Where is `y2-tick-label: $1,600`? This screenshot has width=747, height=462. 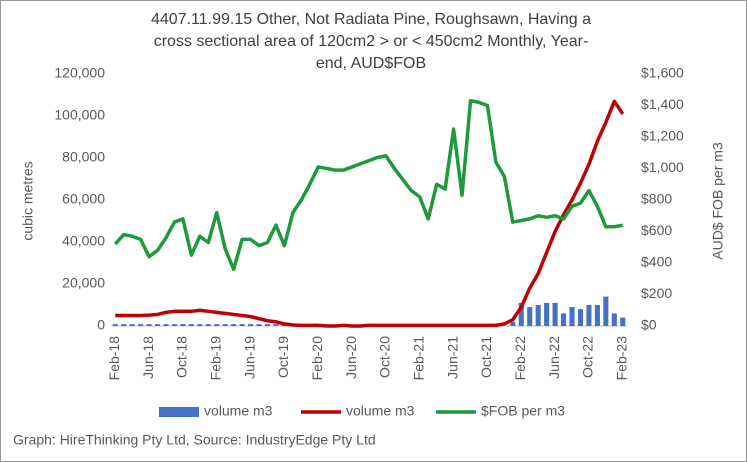
y2-tick-label: $1,600 is located at coordinates (662, 73).